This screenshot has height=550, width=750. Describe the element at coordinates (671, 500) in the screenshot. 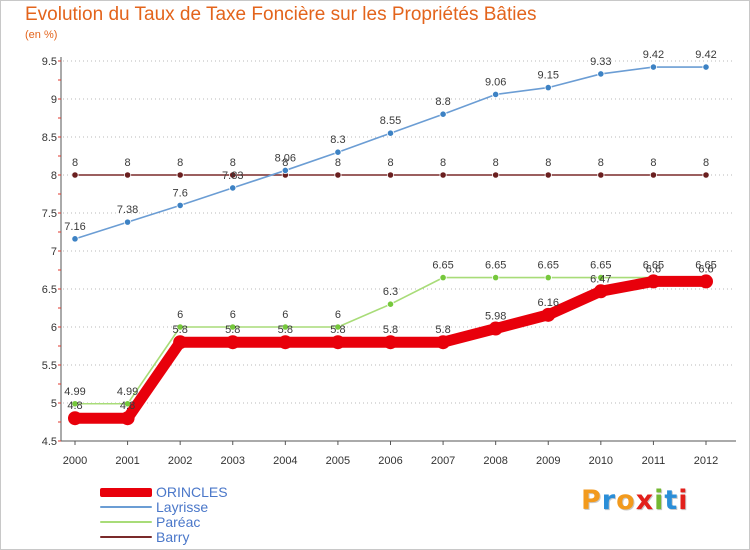

I see `logo-letter: t` at that location.